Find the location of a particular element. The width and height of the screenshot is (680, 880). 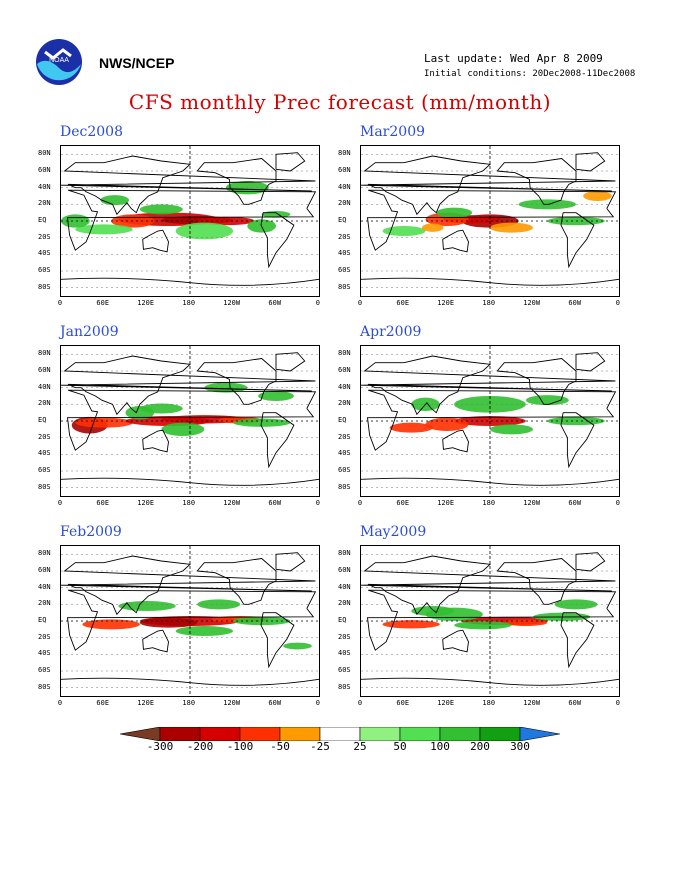

colorbar-labels: -300 -200 -100 -50 -25 25 50 100 200 300 is located at coordinates (340, 747).